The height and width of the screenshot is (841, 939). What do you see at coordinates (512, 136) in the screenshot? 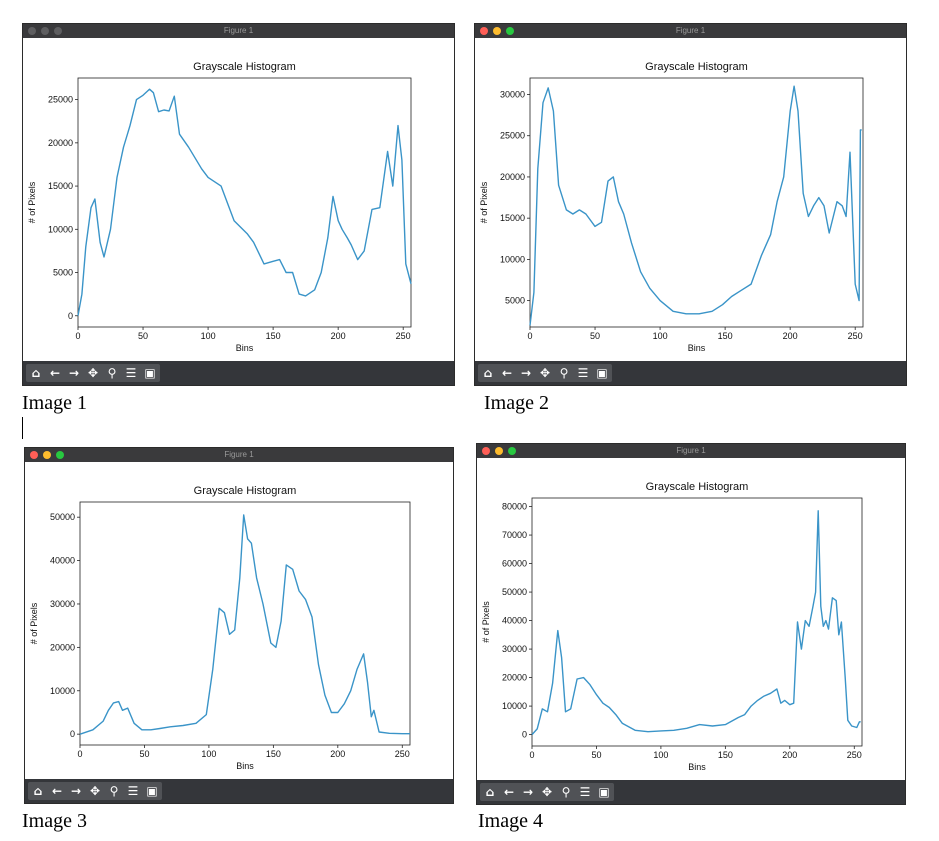
I see `y-tick-label: 25000` at bounding box center [512, 136].